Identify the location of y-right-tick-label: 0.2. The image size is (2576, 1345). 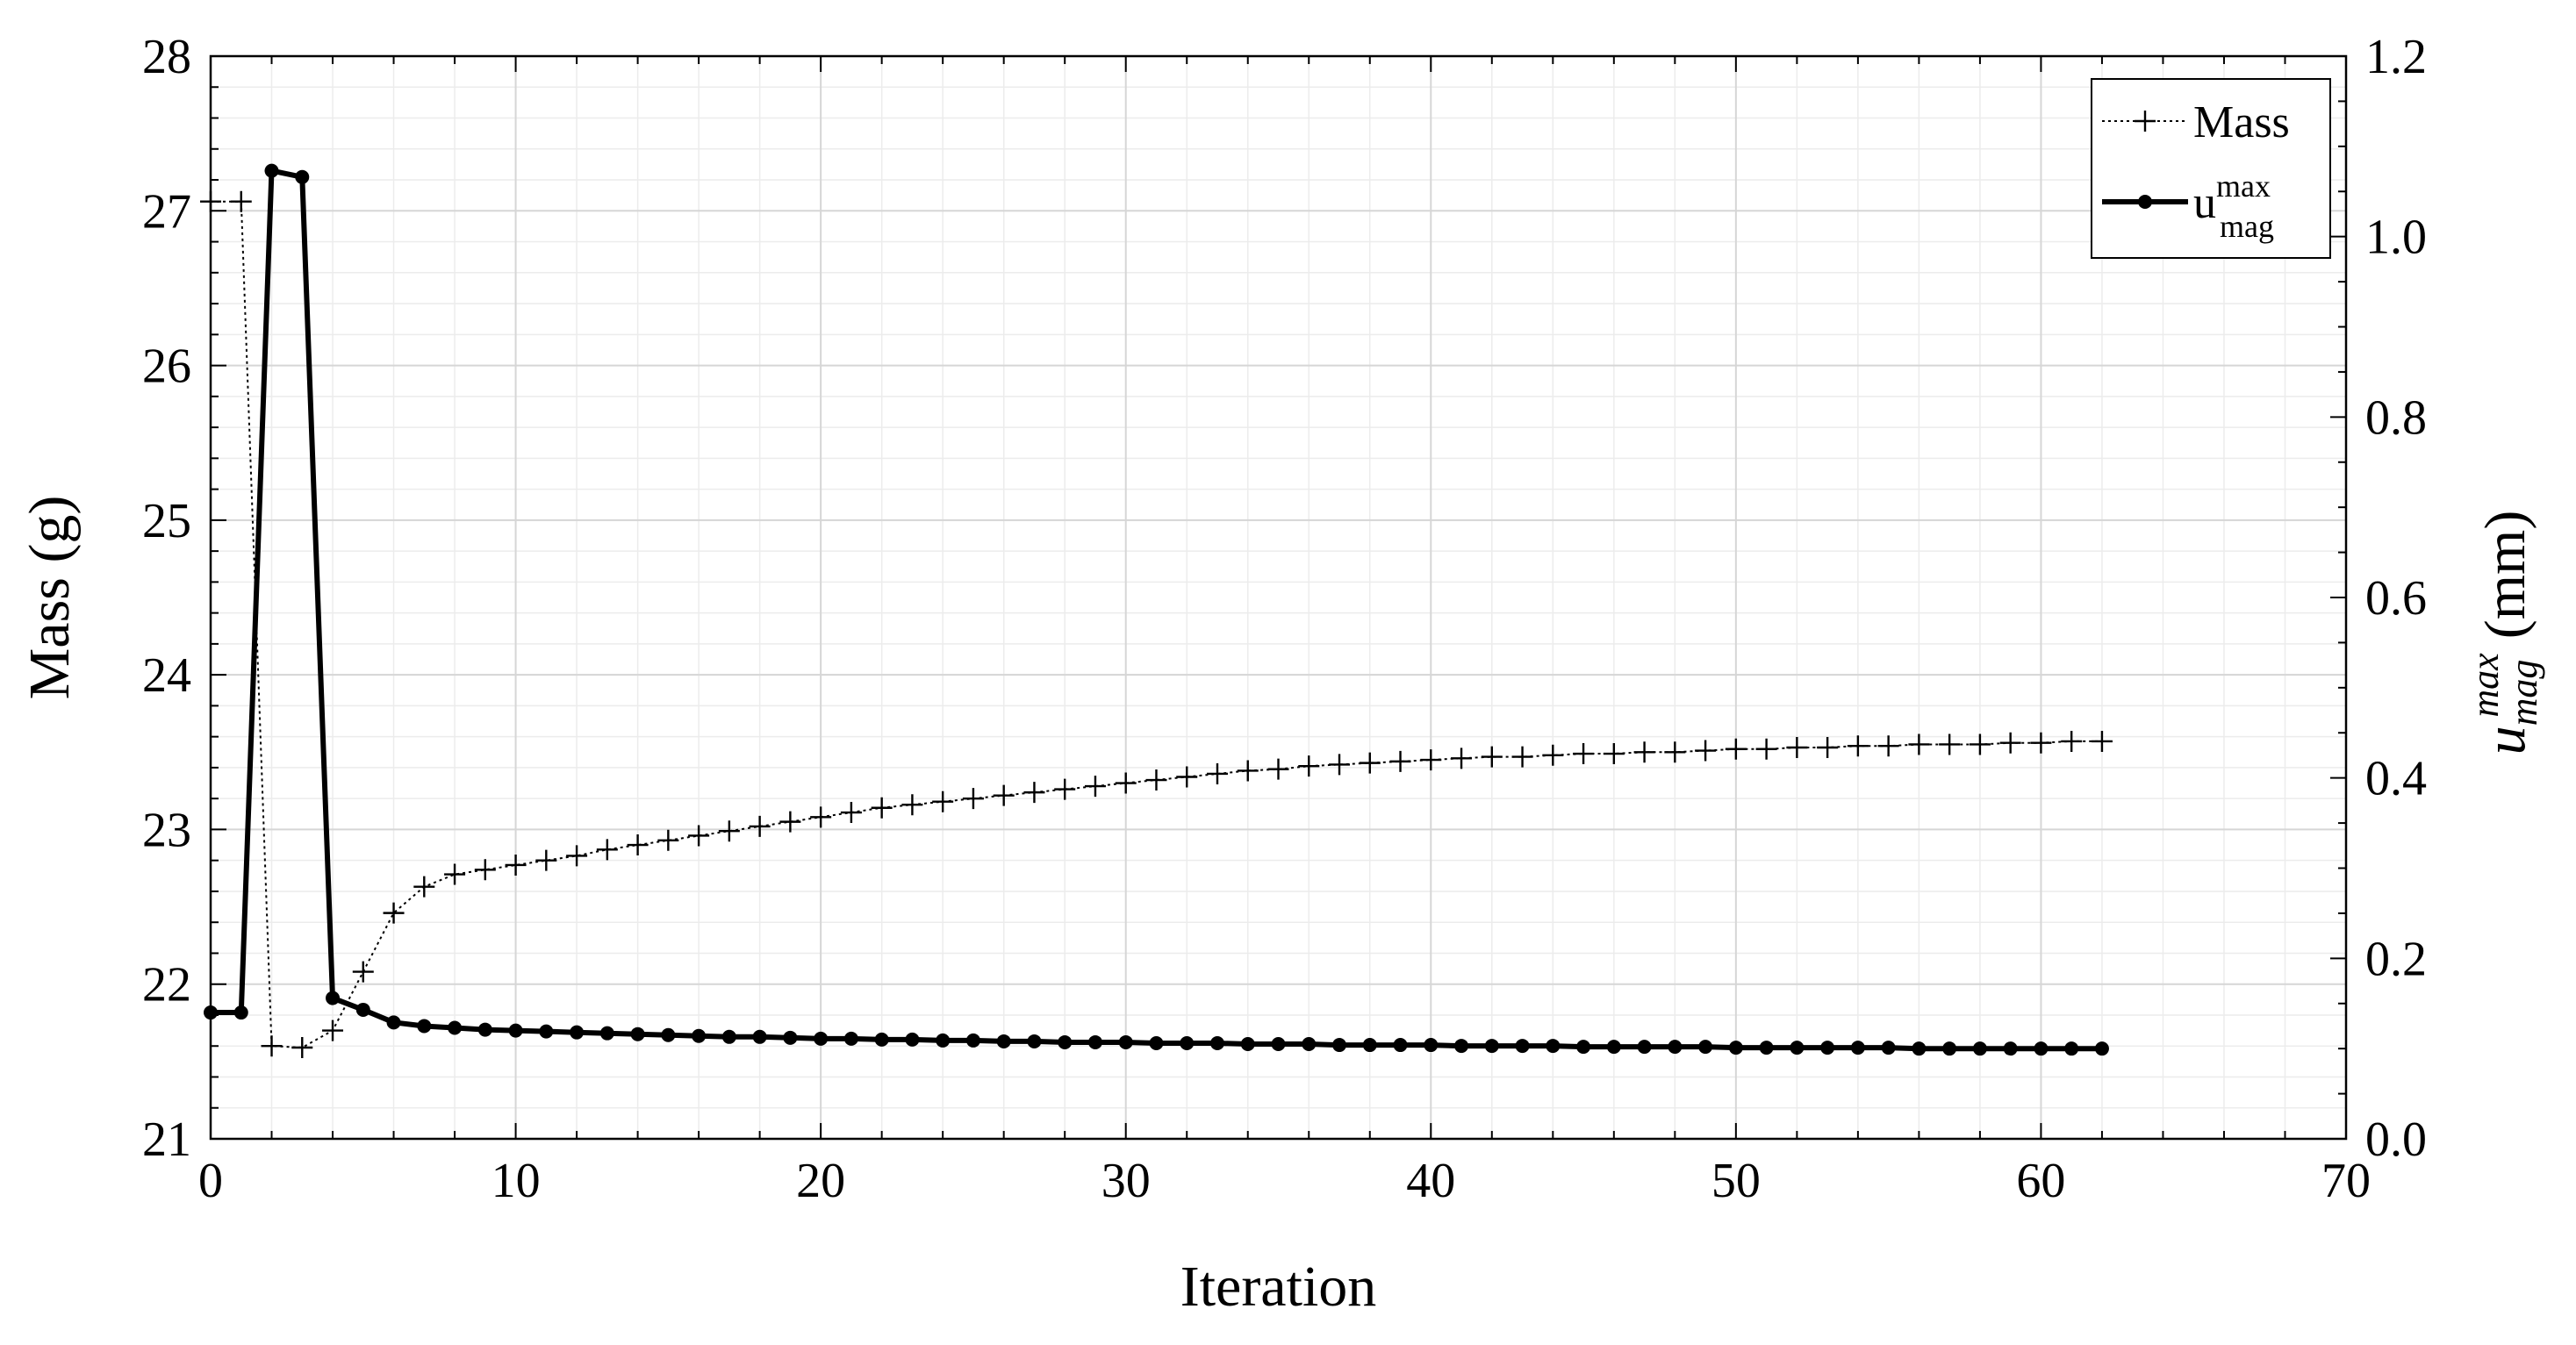
(2396, 959).